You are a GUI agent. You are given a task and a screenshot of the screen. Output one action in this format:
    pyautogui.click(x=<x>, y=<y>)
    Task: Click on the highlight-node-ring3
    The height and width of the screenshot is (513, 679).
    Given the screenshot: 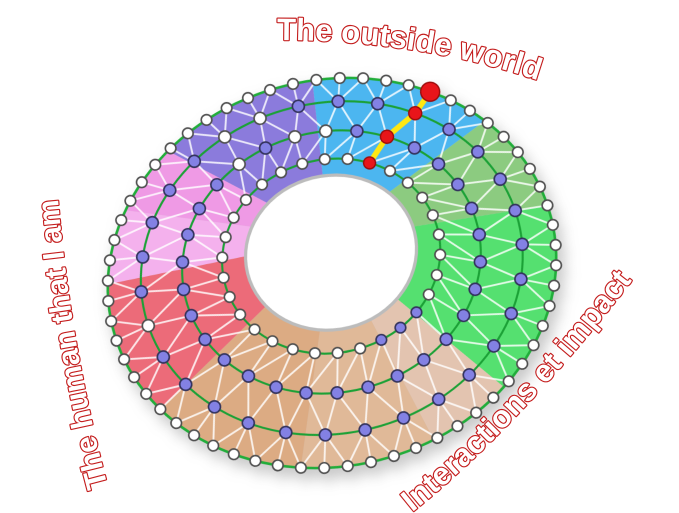 What is the action you would take?
    pyautogui.click(x=387, y=137)
    